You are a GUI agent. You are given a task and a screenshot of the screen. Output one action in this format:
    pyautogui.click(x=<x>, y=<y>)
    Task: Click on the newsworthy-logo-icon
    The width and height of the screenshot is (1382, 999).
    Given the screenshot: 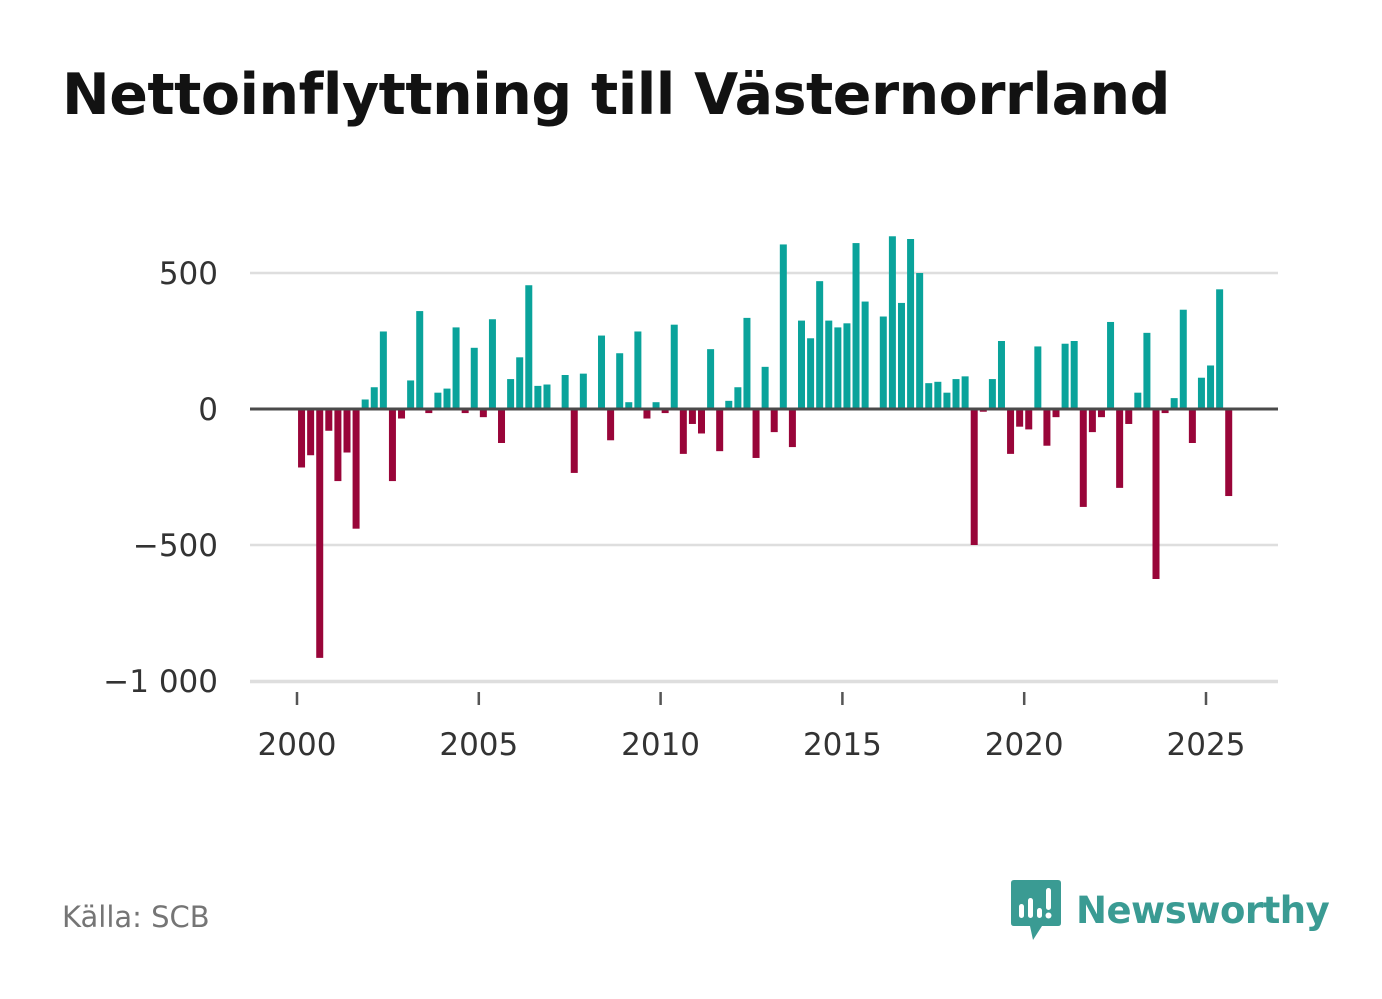 What is the action you would take?
    pyautogui.click(x=1036, y=910)
    